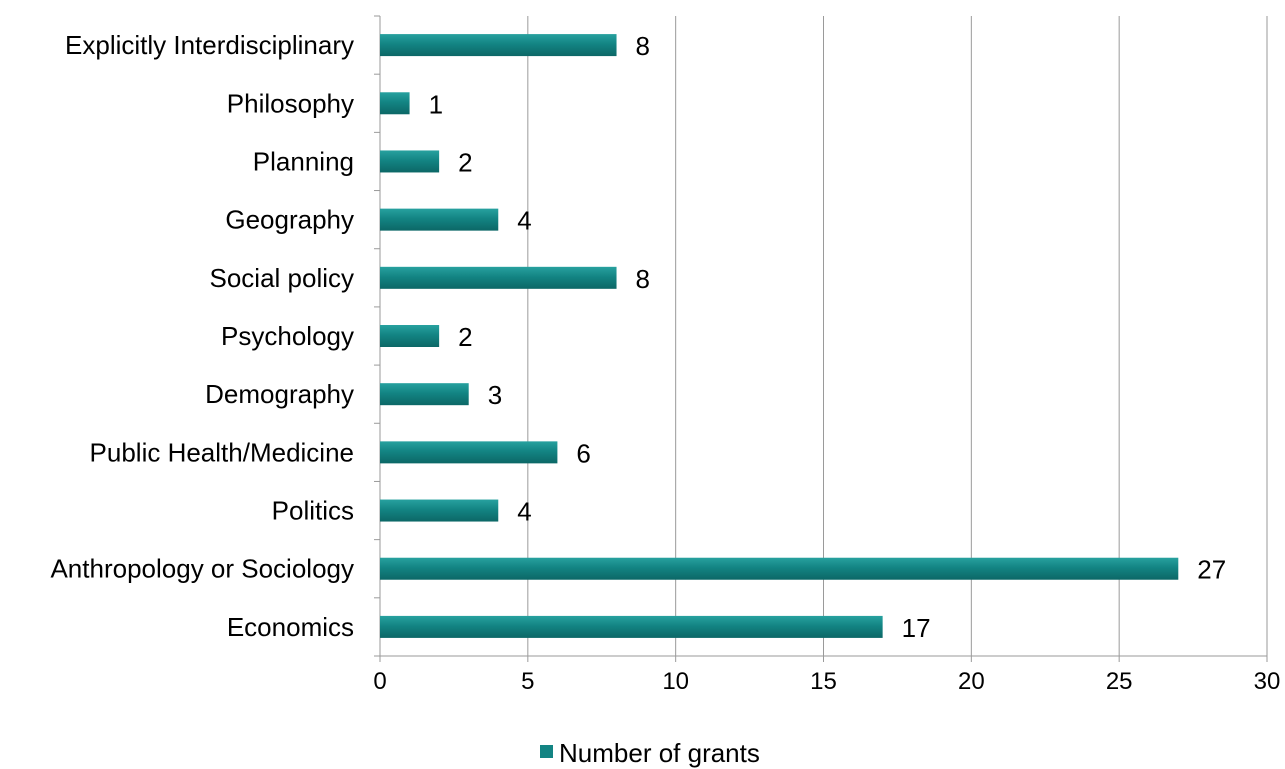  Describe the element at coordinates (209, 45) in the screenshot. I see `category-label: Explicitly Interdisciplinary` at that location.